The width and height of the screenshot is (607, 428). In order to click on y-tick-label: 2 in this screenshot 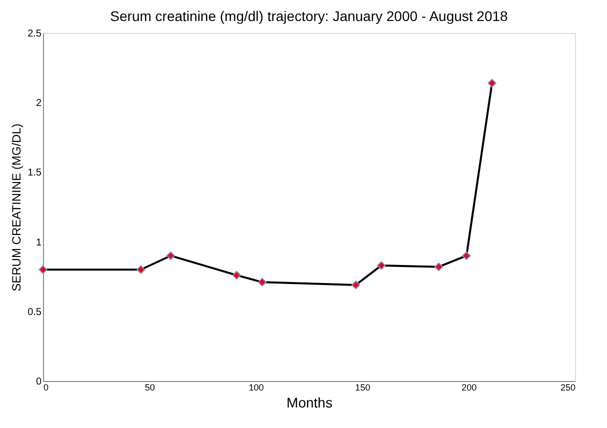, I will do `click(39, 104)`.